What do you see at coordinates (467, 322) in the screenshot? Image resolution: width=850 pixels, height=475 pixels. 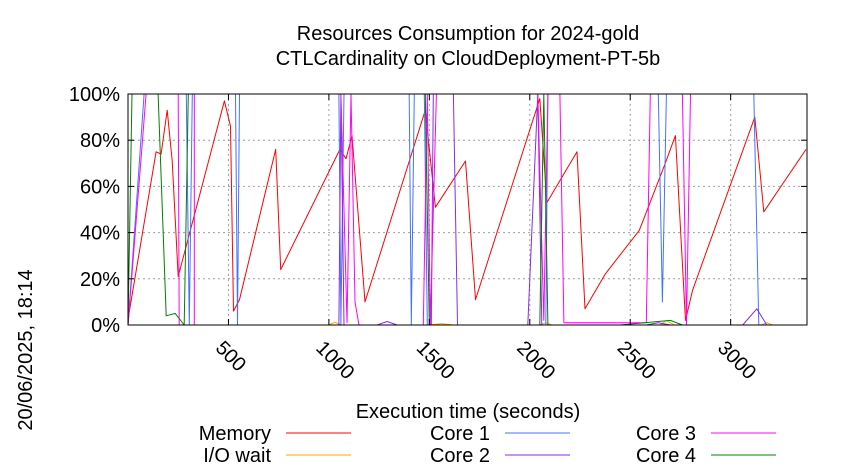 I see `series-line-i-o-wait` at bounding box center [467, 322].